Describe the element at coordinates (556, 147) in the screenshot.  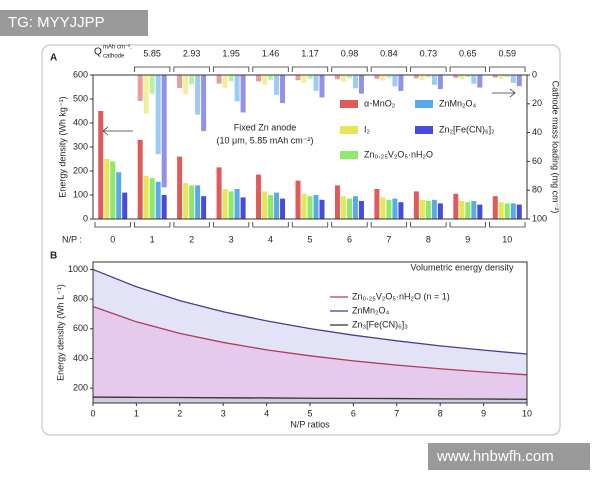
I see `y2-axis-label: Cathode mass loading (mg cm⁻²)` at that location.